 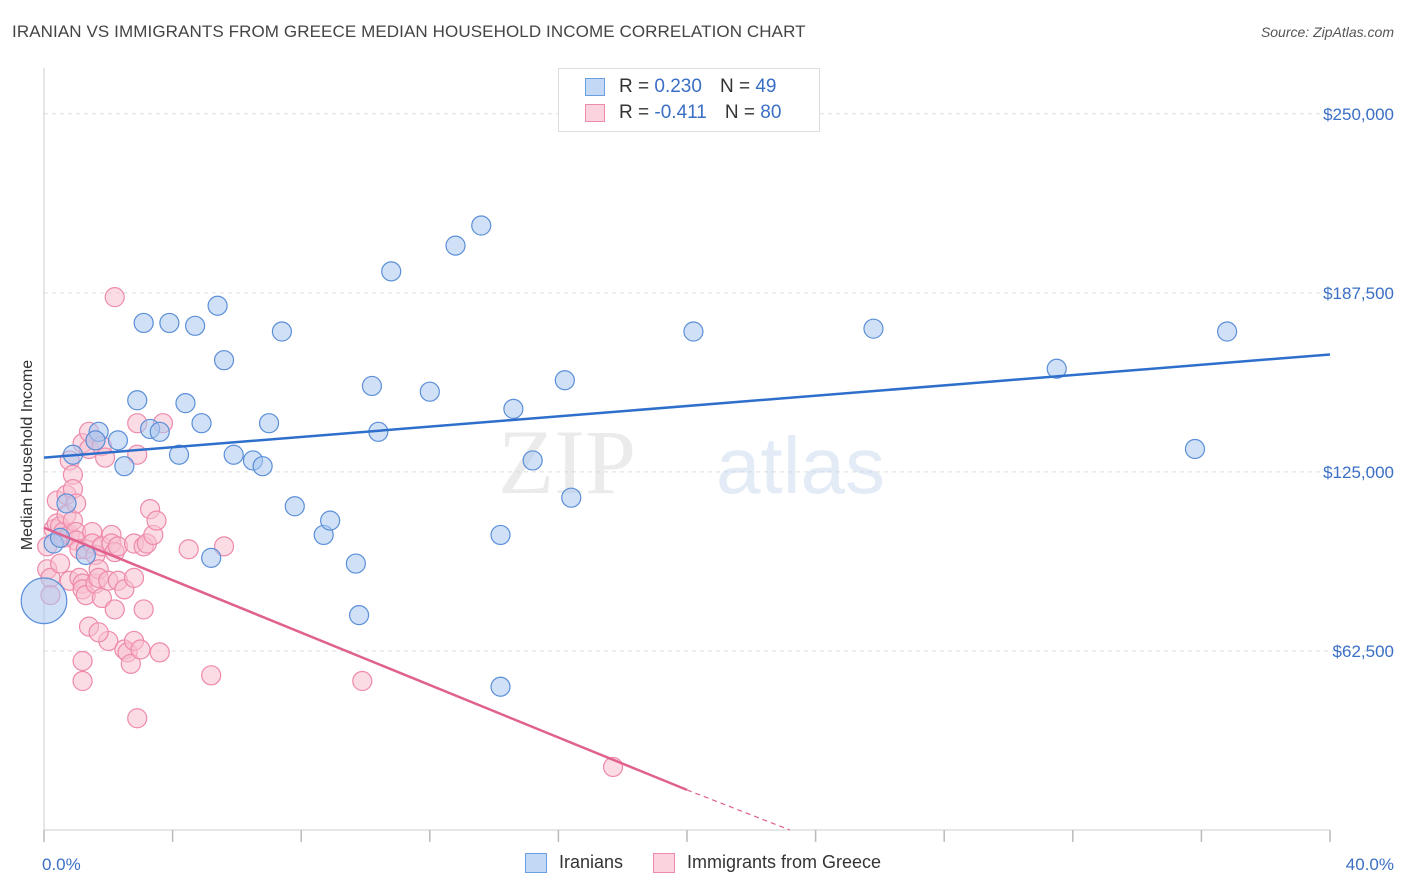 What do you see at coordinates (1370, 864) in the screenshot?
I see `x-tick-label: 40.0%` at bounding box center [1370, 864].